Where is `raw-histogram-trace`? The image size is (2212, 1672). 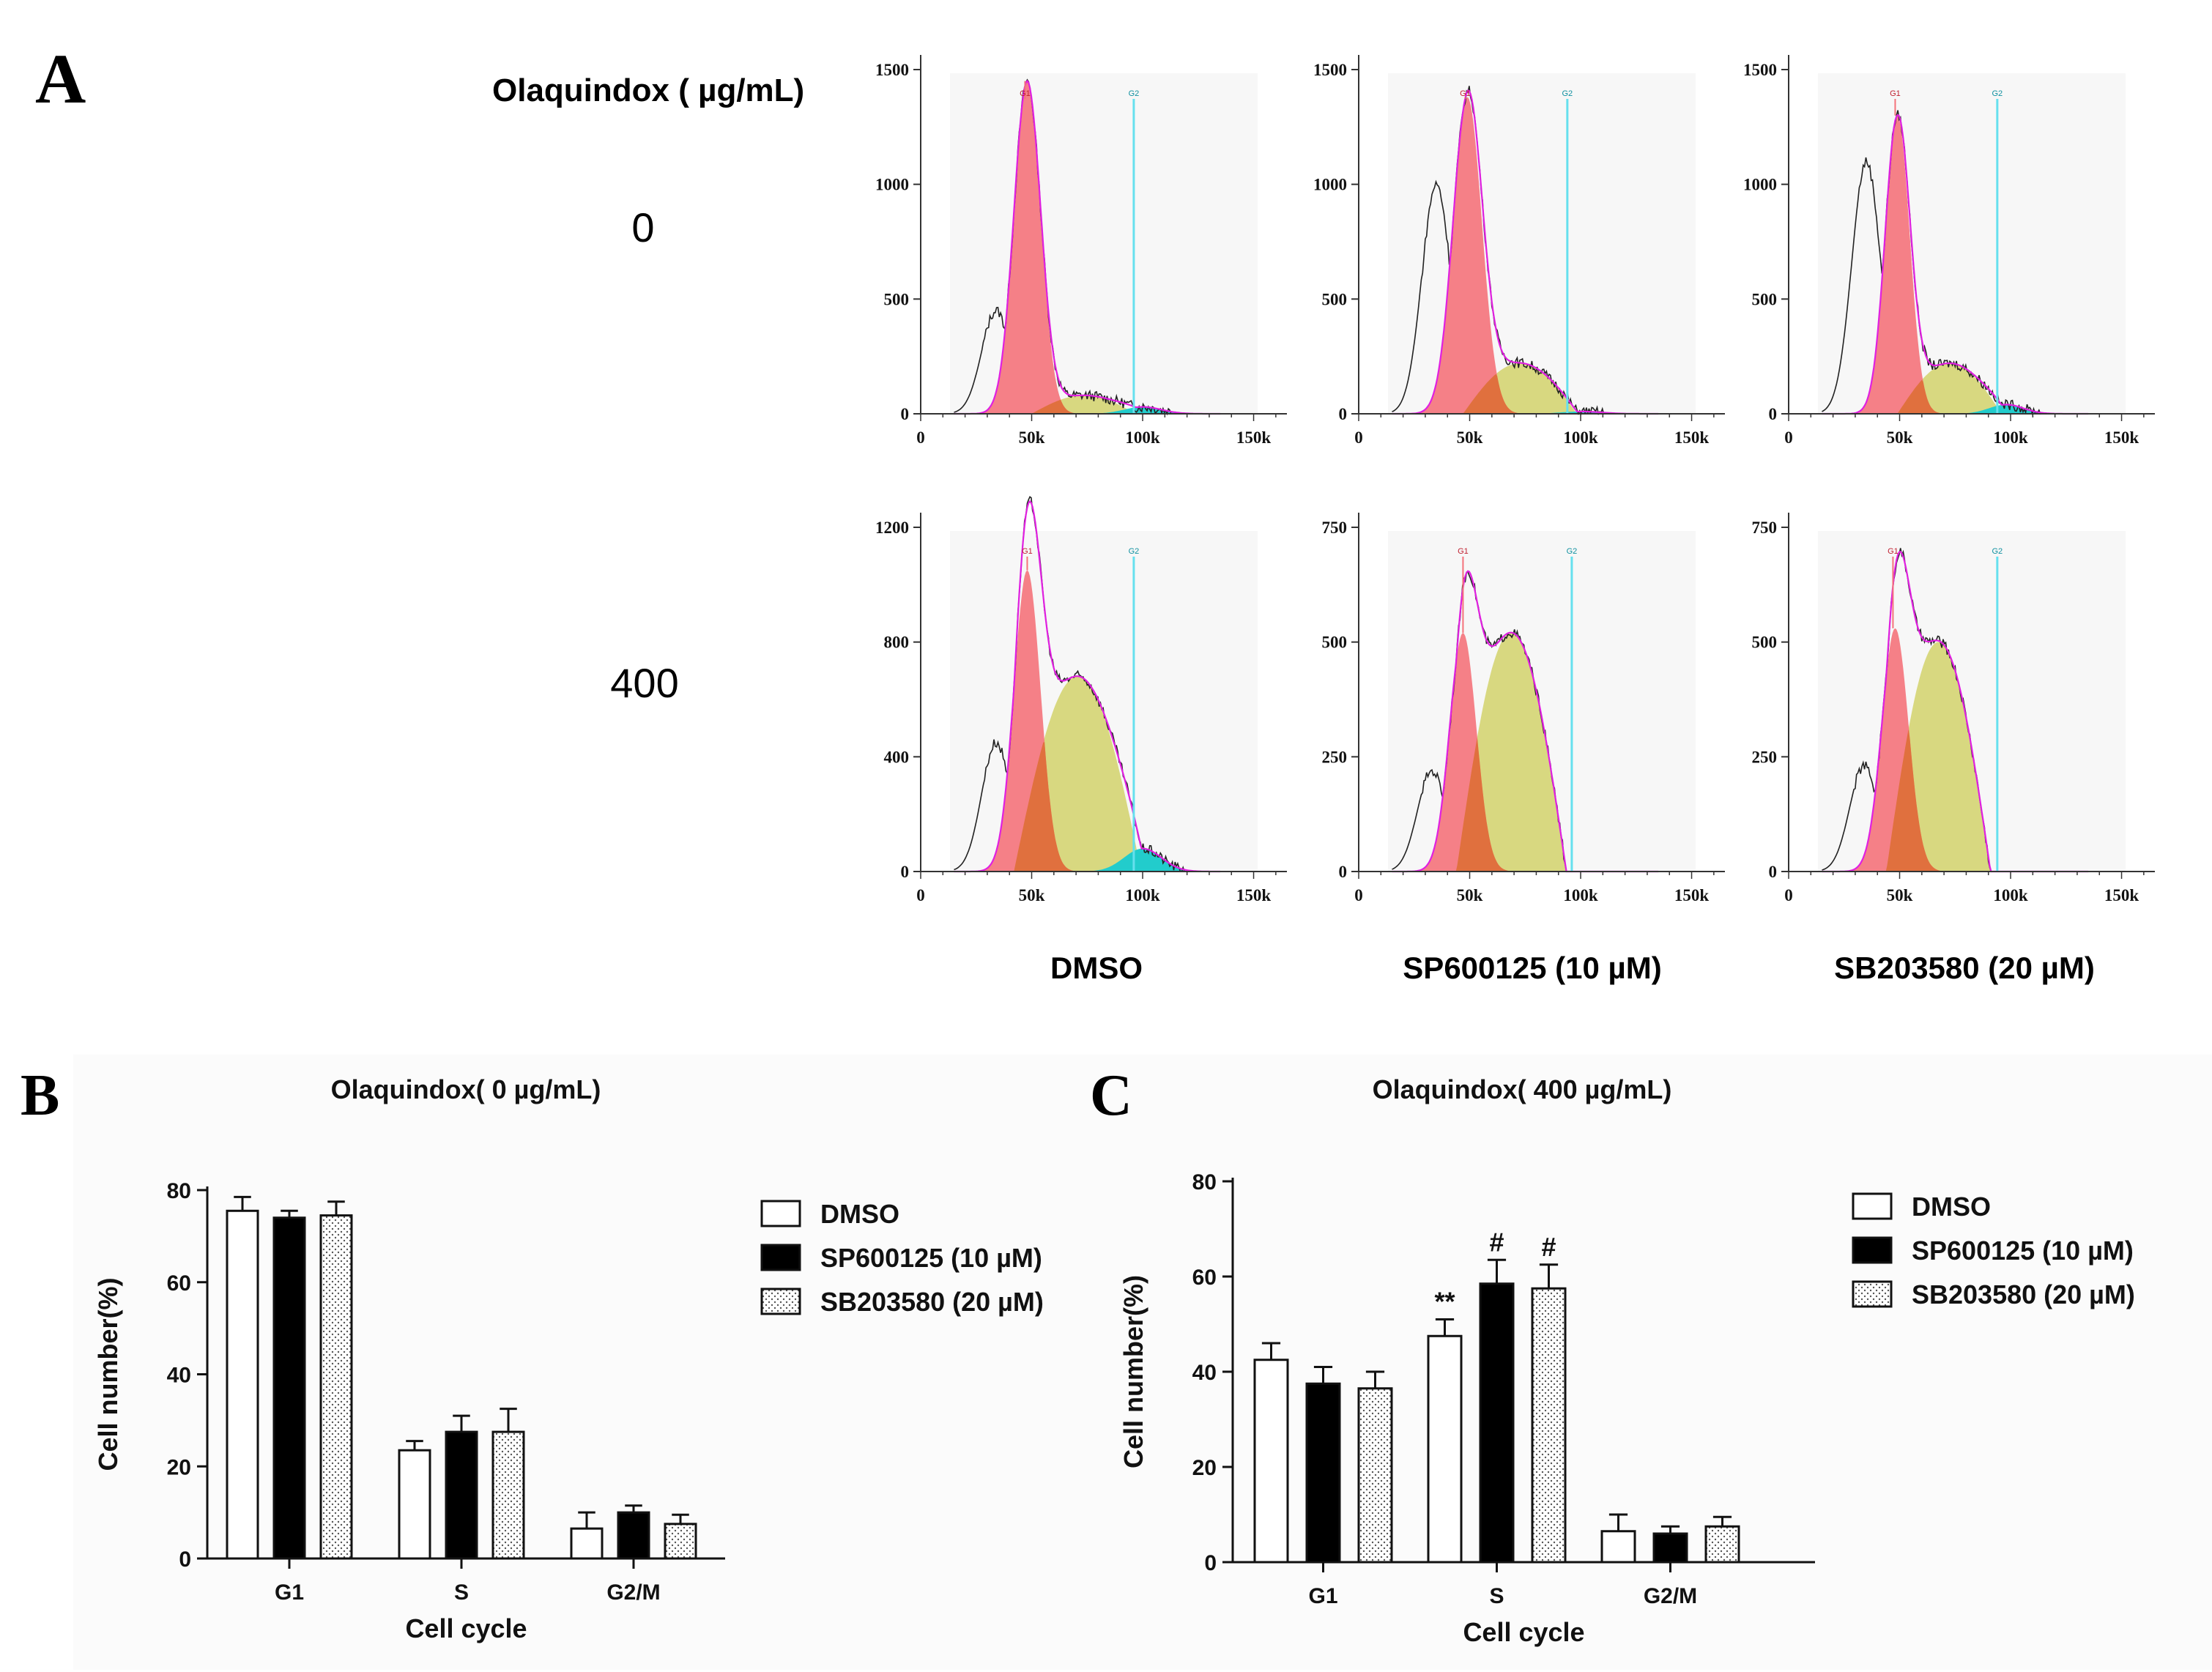 raw-histogram-trace is located at coordinates (1087, 684).